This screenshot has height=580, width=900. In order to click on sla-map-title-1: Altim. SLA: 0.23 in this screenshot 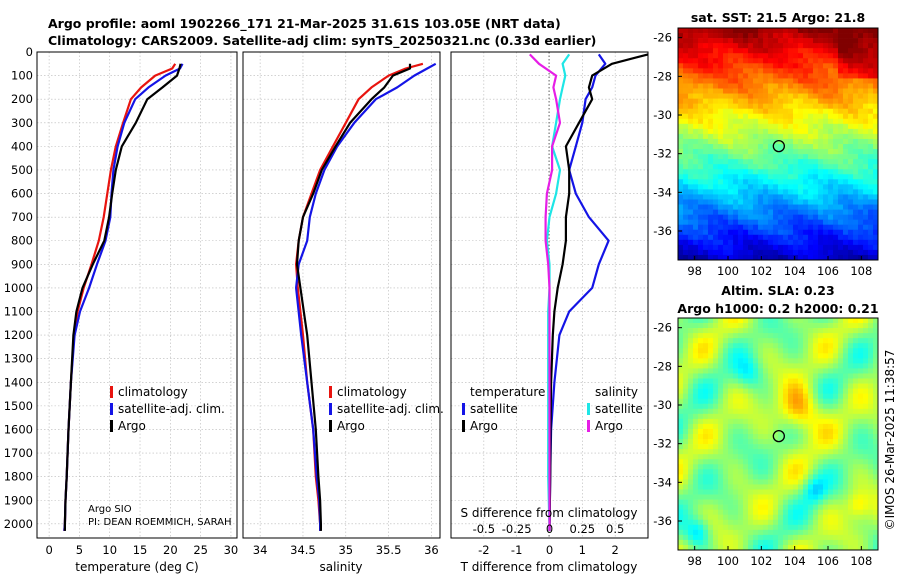, I will do `click(777, 290)`.